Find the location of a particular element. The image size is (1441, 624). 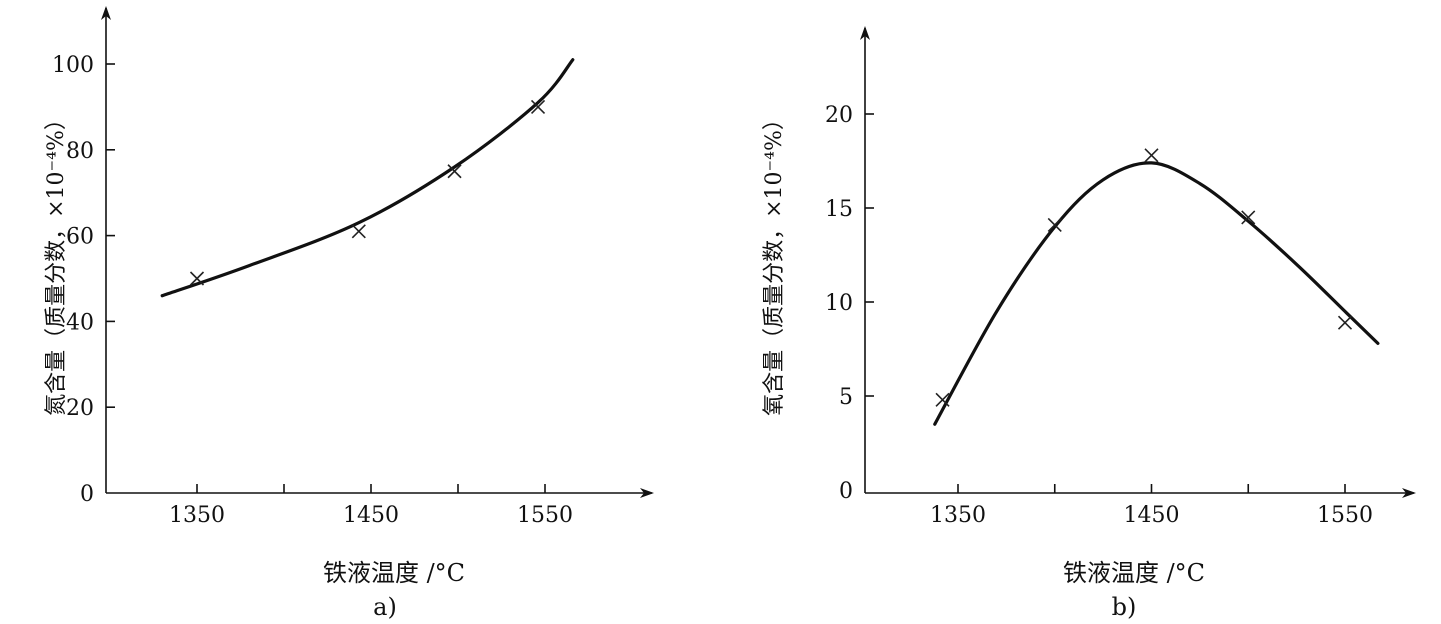

y-axis-label-a: 氮含量（质量分数，×10⁻⁴%） is located at coordinates (56, 262).